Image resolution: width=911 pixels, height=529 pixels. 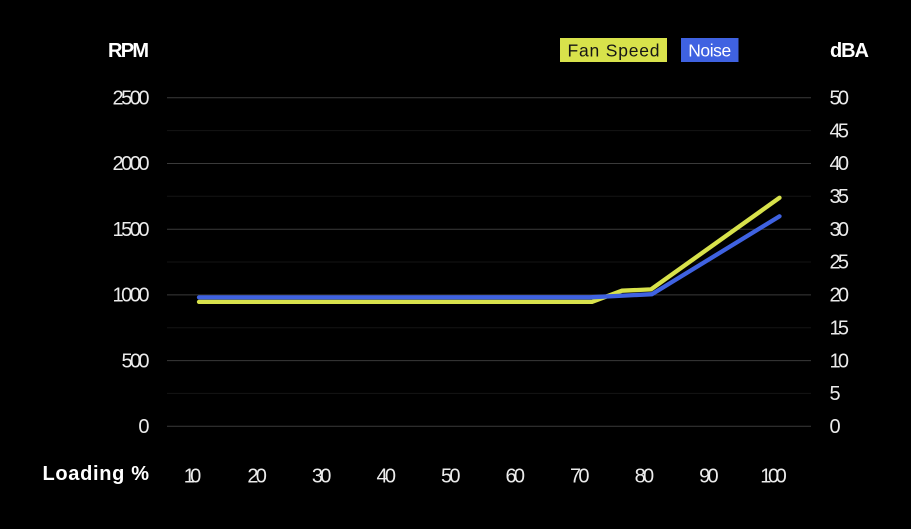 What do you see at coordinates (709, 477) in the screenshot?
I see `svg-text: 90` at bounding box center [709, 477].